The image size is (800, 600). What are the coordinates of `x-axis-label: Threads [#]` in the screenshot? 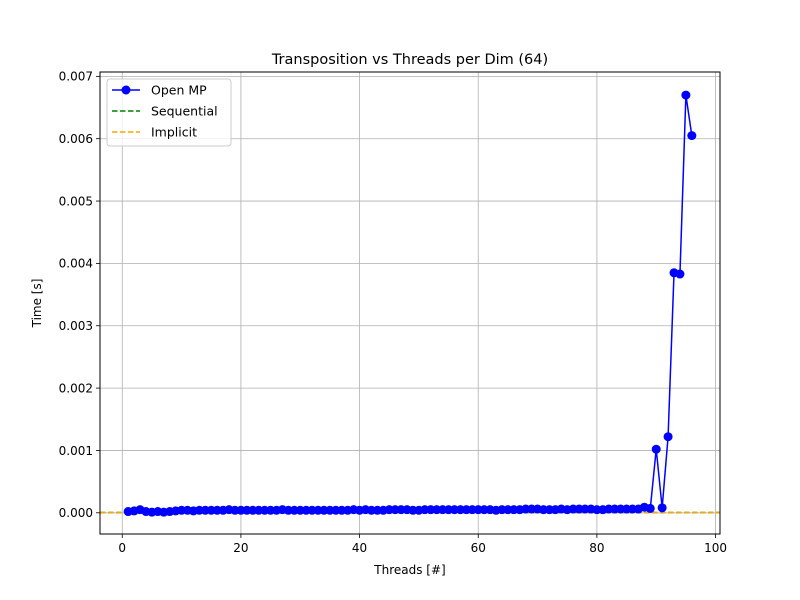 It's located at (409, 570).